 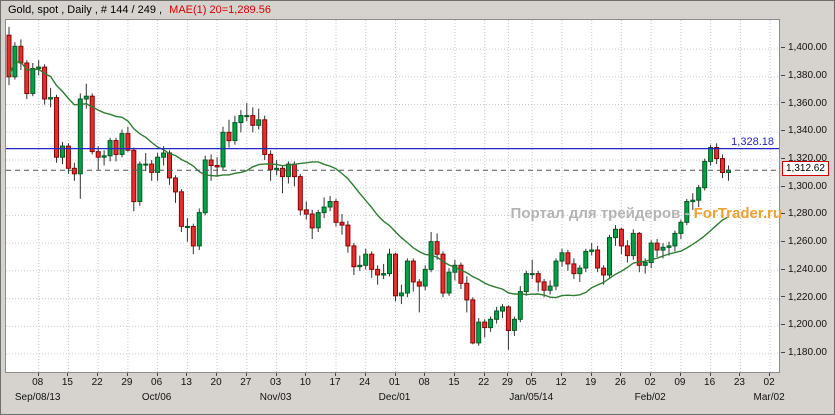 I want to click on price-axis-label: 1,200.00, so click(x=804, y=324).